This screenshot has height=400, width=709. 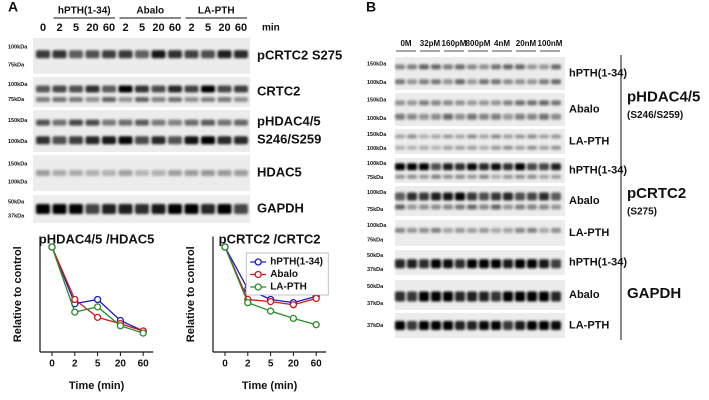 What do you see at coordinates (84, 11) in the screenshot?
I see `group-label: hPTH(1-34)` at bounding box center [84, 11].